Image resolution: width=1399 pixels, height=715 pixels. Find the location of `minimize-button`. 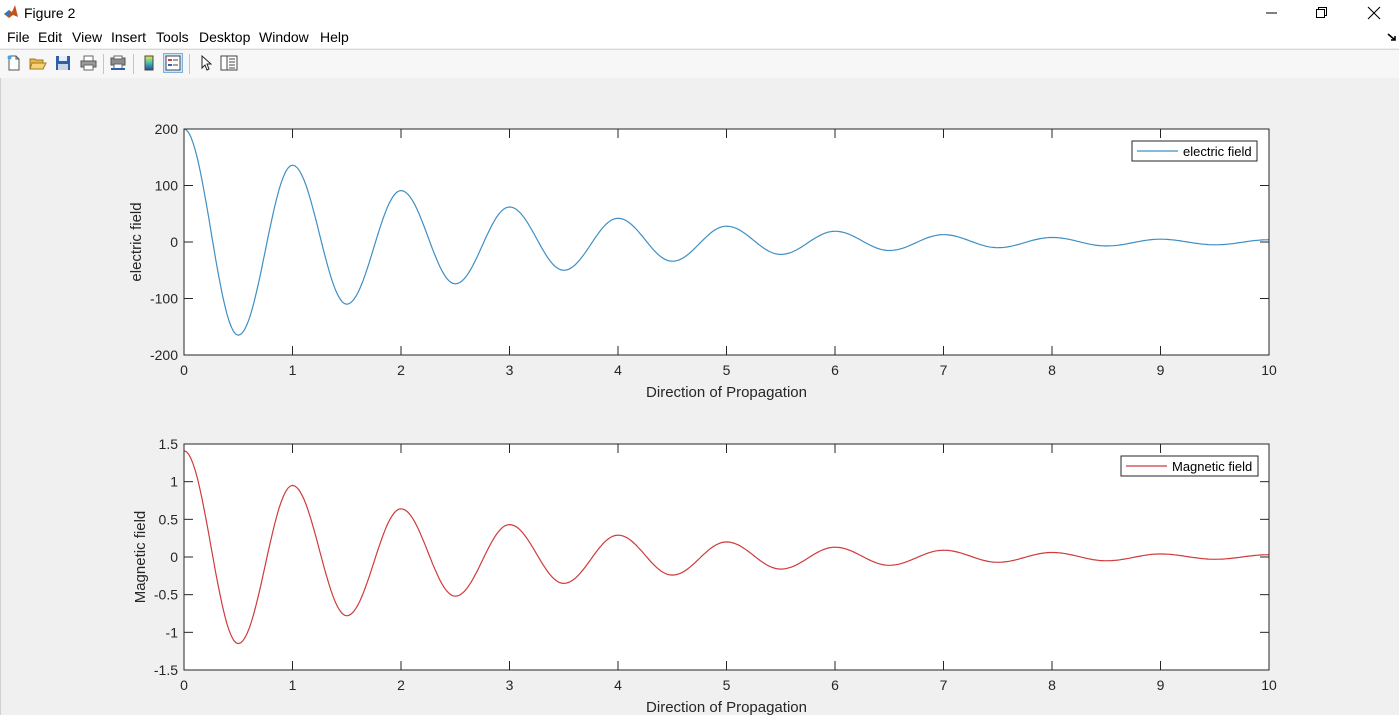

minimize-button is located at coordinates (1272, 12).